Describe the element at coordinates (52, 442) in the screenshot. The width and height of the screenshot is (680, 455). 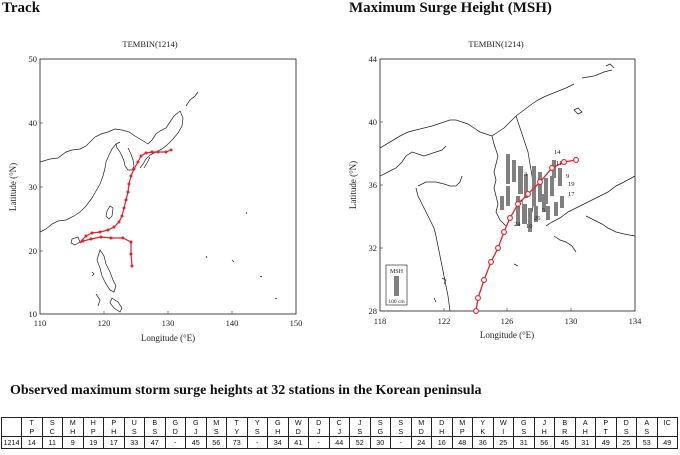
I see `station-surge-value: 11` at that location.